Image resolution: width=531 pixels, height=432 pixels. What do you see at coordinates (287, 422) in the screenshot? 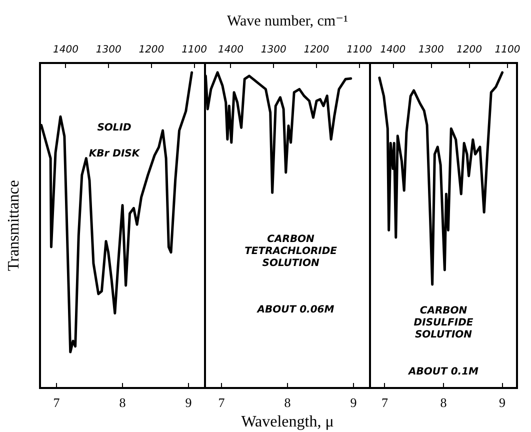
I see `x-axis-title: Wavelength, μ` at bounding box center [287, 422].